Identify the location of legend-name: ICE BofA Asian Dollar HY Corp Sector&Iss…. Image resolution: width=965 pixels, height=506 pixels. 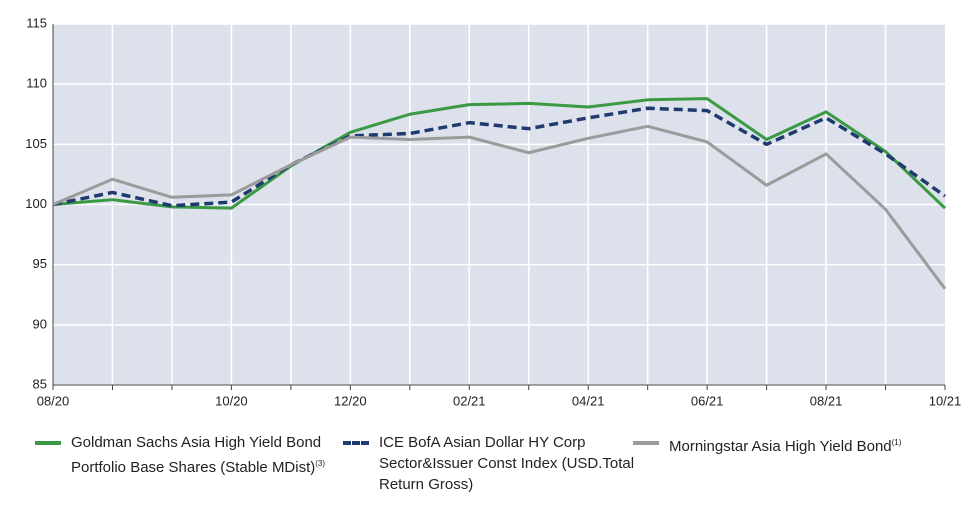
(507, 463).